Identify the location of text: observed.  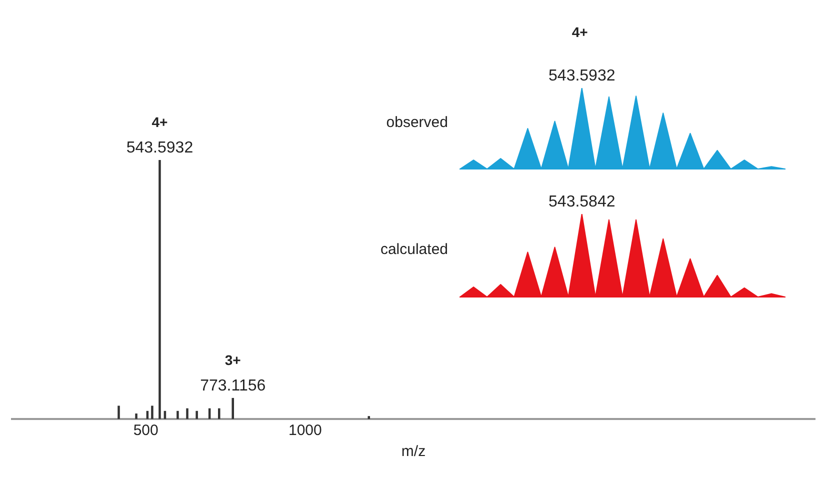
(417, 123).